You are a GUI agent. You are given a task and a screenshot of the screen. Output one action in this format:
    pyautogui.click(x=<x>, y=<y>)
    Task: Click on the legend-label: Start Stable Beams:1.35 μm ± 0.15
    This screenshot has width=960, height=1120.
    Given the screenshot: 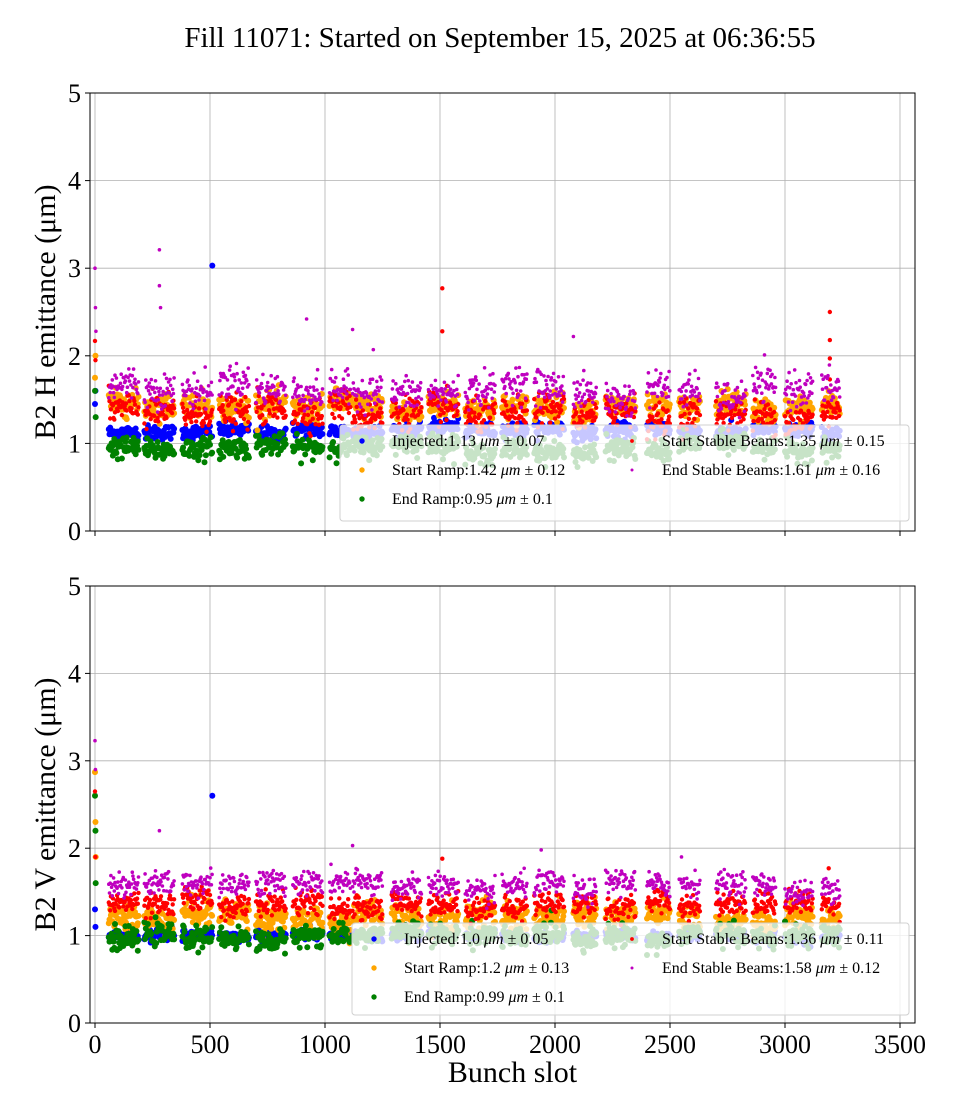 What is the action you would take?
    pyautogui.click(x=773, y=441)
    